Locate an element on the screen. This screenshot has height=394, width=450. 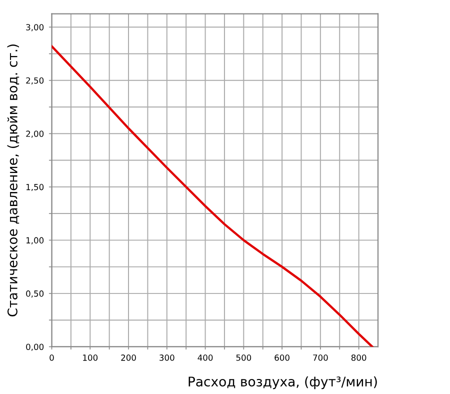
x-tick-label: 0 is located at coordinates (52, 357).